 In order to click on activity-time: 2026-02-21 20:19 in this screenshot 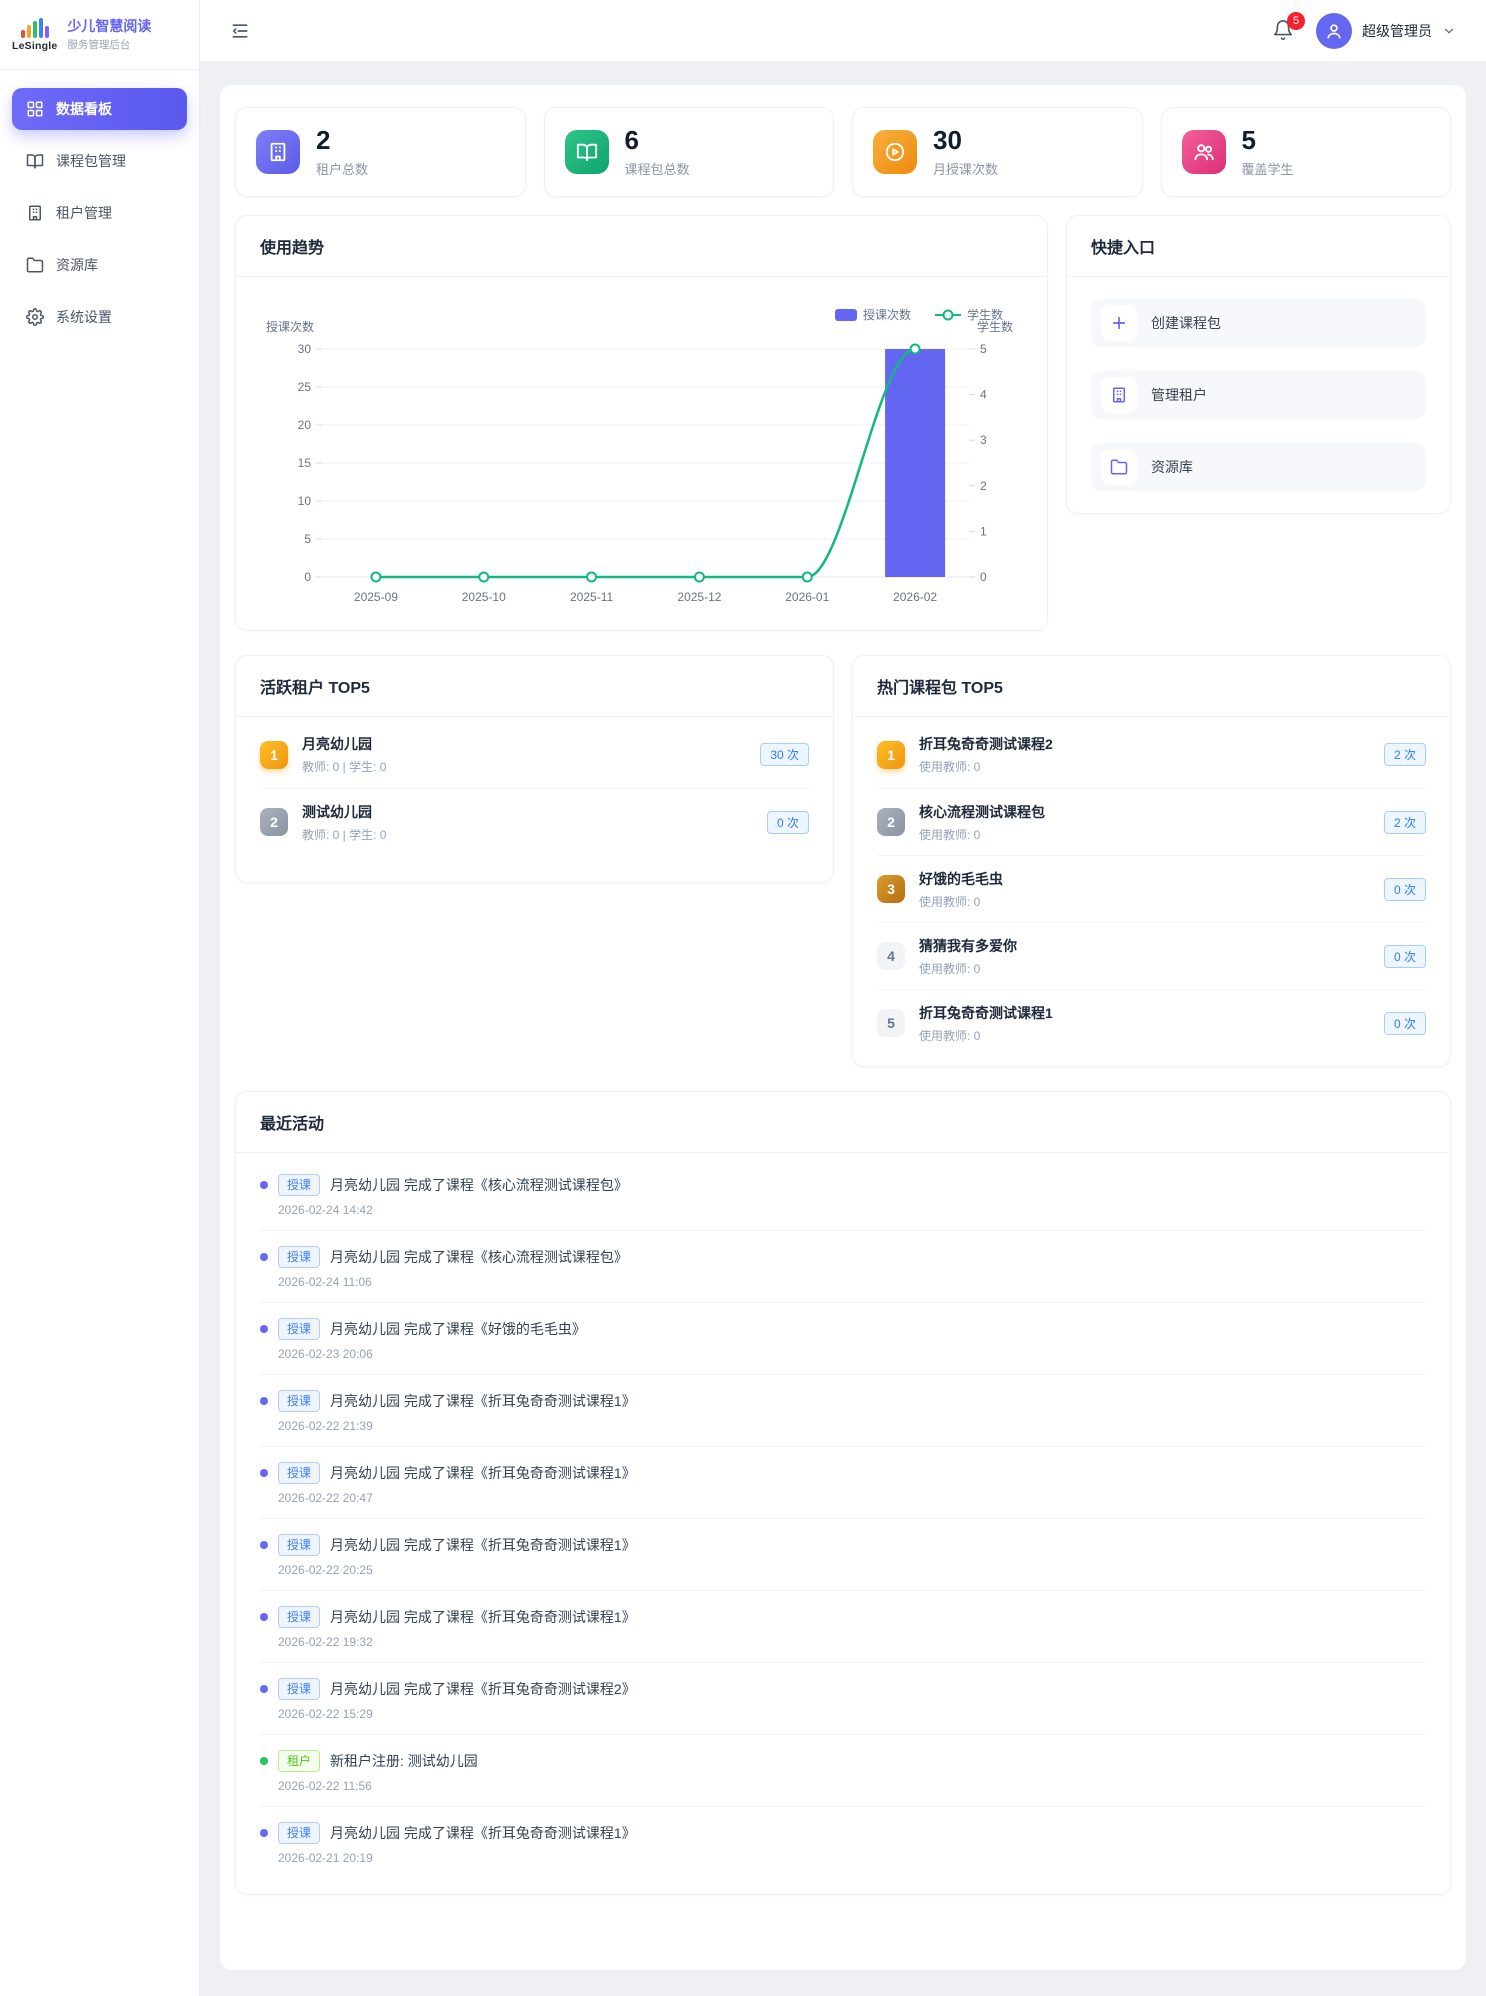, I will do `click(325, 1858)`.